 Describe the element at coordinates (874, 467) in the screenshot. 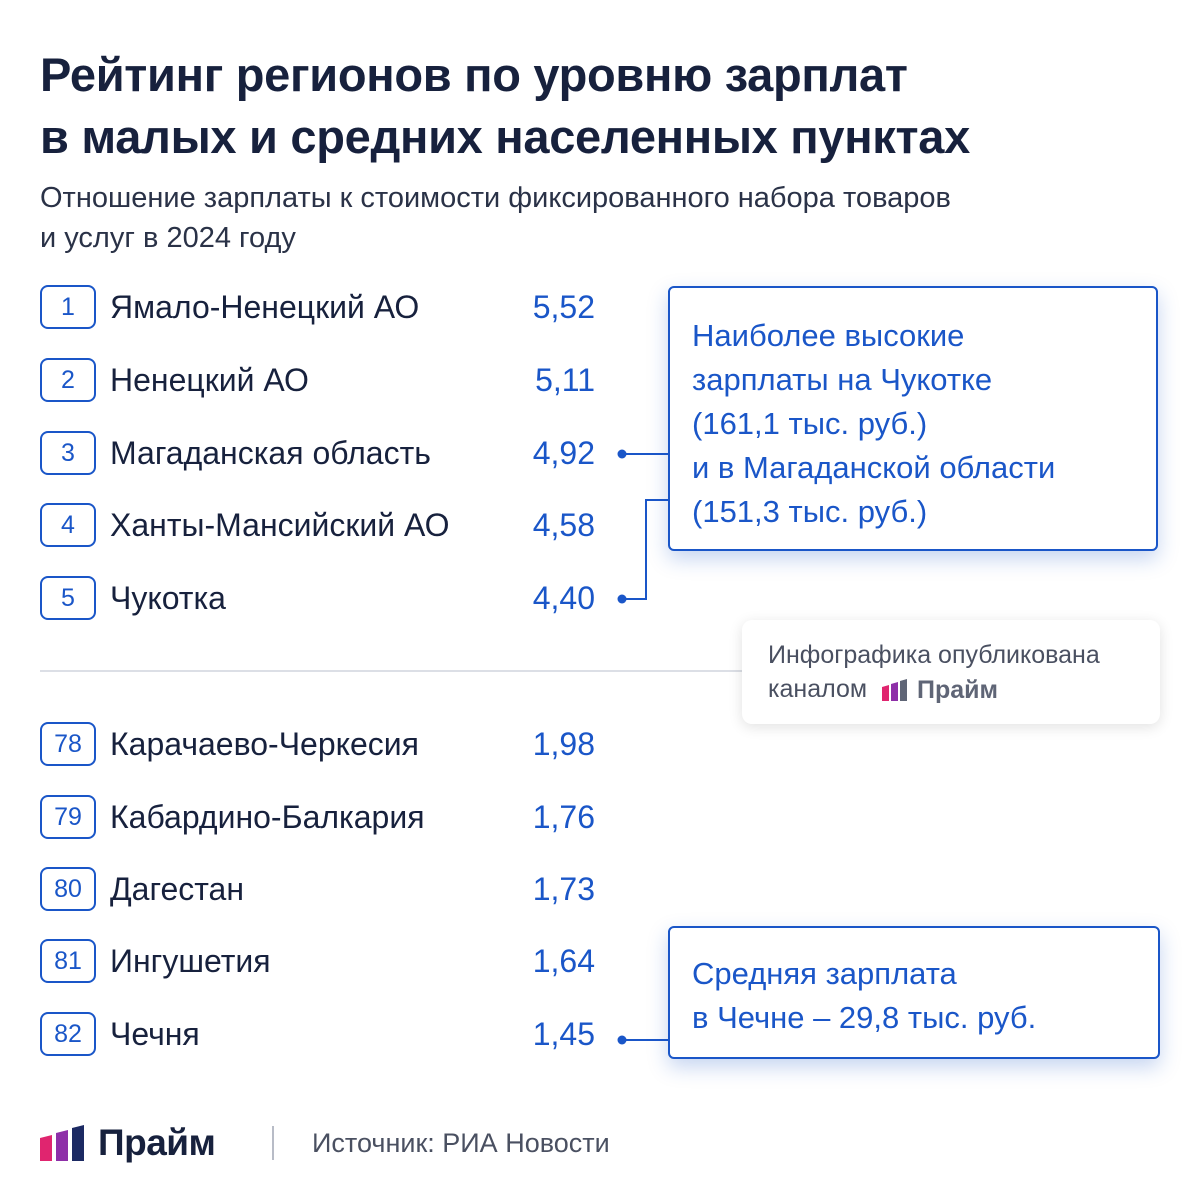

I see `callout-line: и в Магаданской области` at that location.